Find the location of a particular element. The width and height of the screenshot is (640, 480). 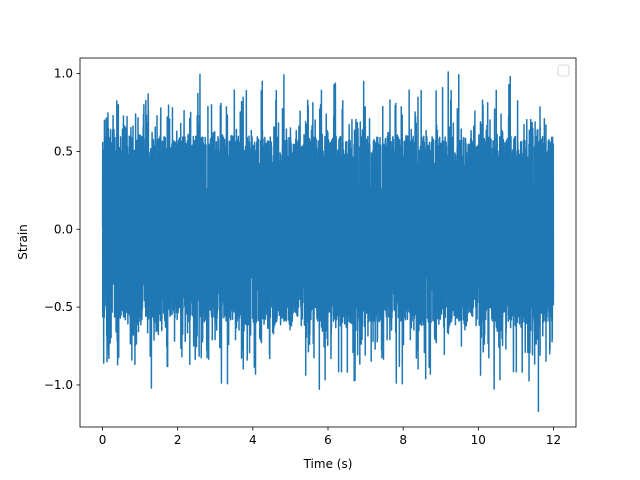

y-tick-label: 0.0 is located at coordinates (63, 229).